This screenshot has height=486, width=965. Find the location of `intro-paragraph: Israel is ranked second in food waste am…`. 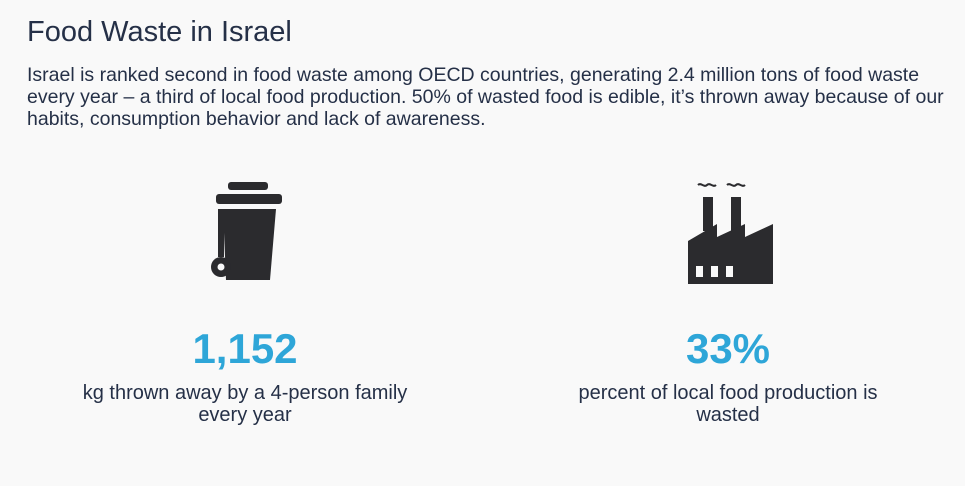

intro-paragraph: Israel is ranked second in food waste am… is located at coordinates (485, 97).